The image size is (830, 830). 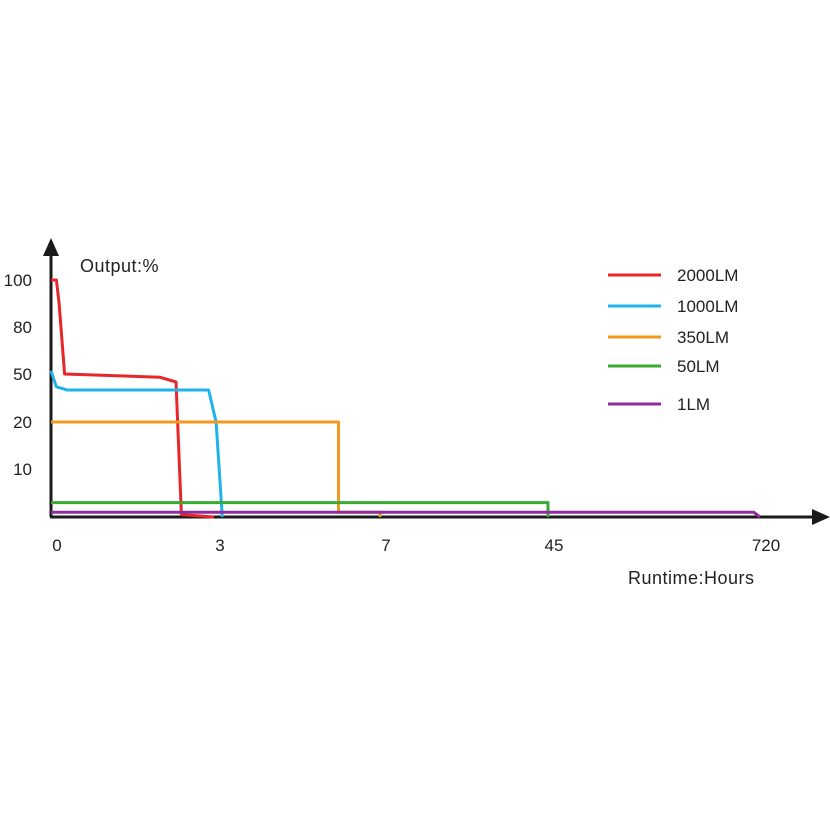 I want to click on legend-label-2000lm: 2000LM, so click(x=707, y=275).